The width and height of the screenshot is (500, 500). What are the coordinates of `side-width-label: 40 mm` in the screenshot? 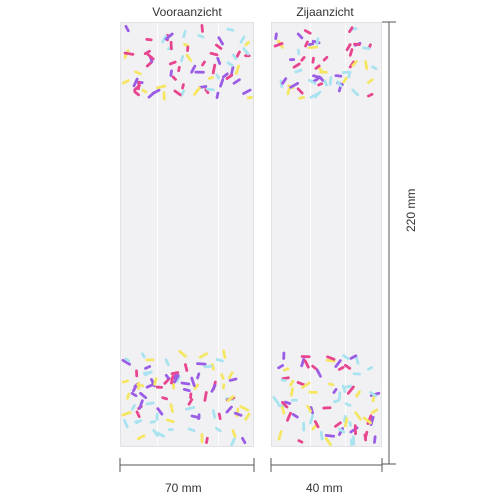 It's located at (324, 488).